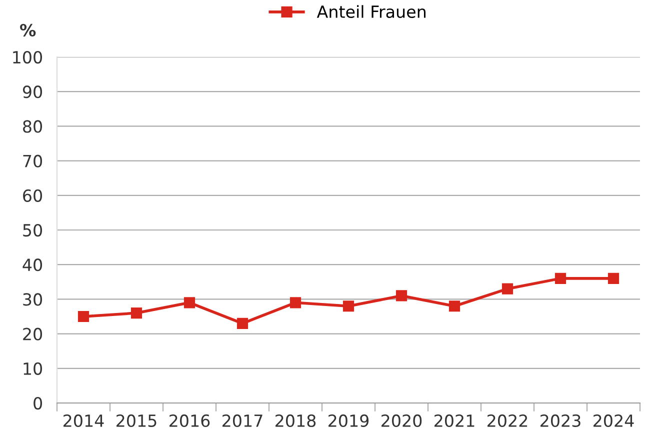 This screenshot has height=436, width=651. Describe the element at coordinates (84, 421) in the screenshot. I see `x-tick-label: 2014` at that location.